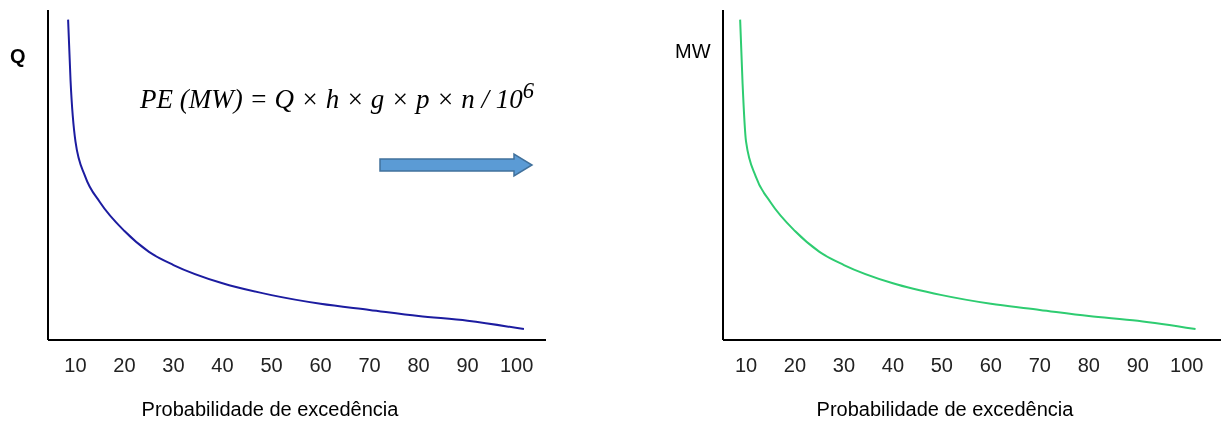 This screenshot has height=428, width=1231. Describe the element at coordinates (337, 96) in the screenshot. I see `annotation: PE (MW) = Q × h × g × p × n / 10$^{6}$` at that location.